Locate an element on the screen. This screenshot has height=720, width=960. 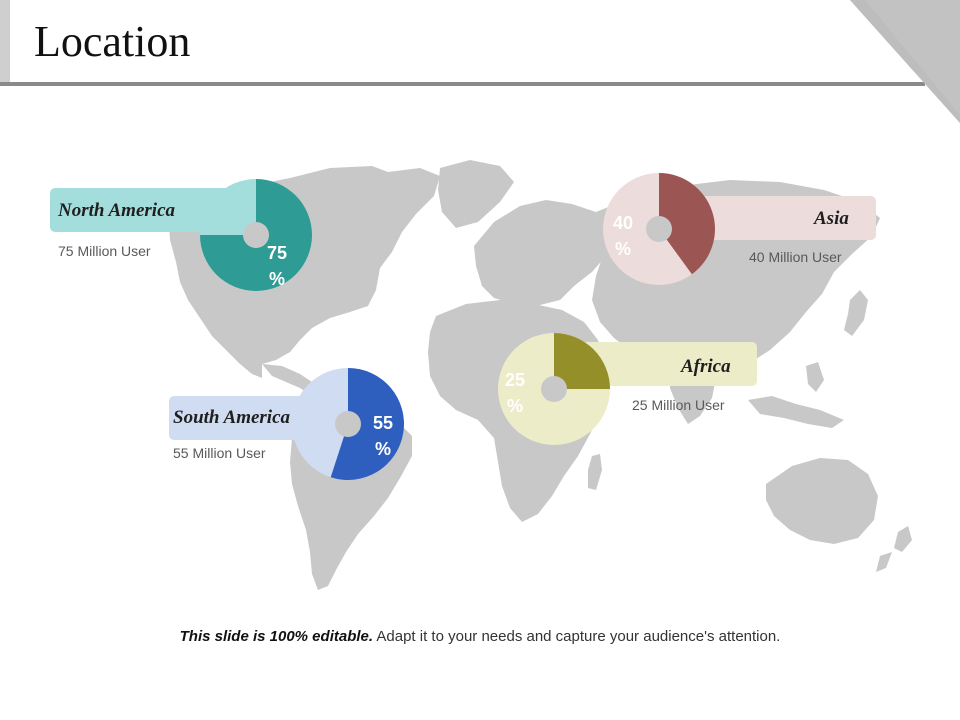
europe-shape is located at coordinates (543, 253).